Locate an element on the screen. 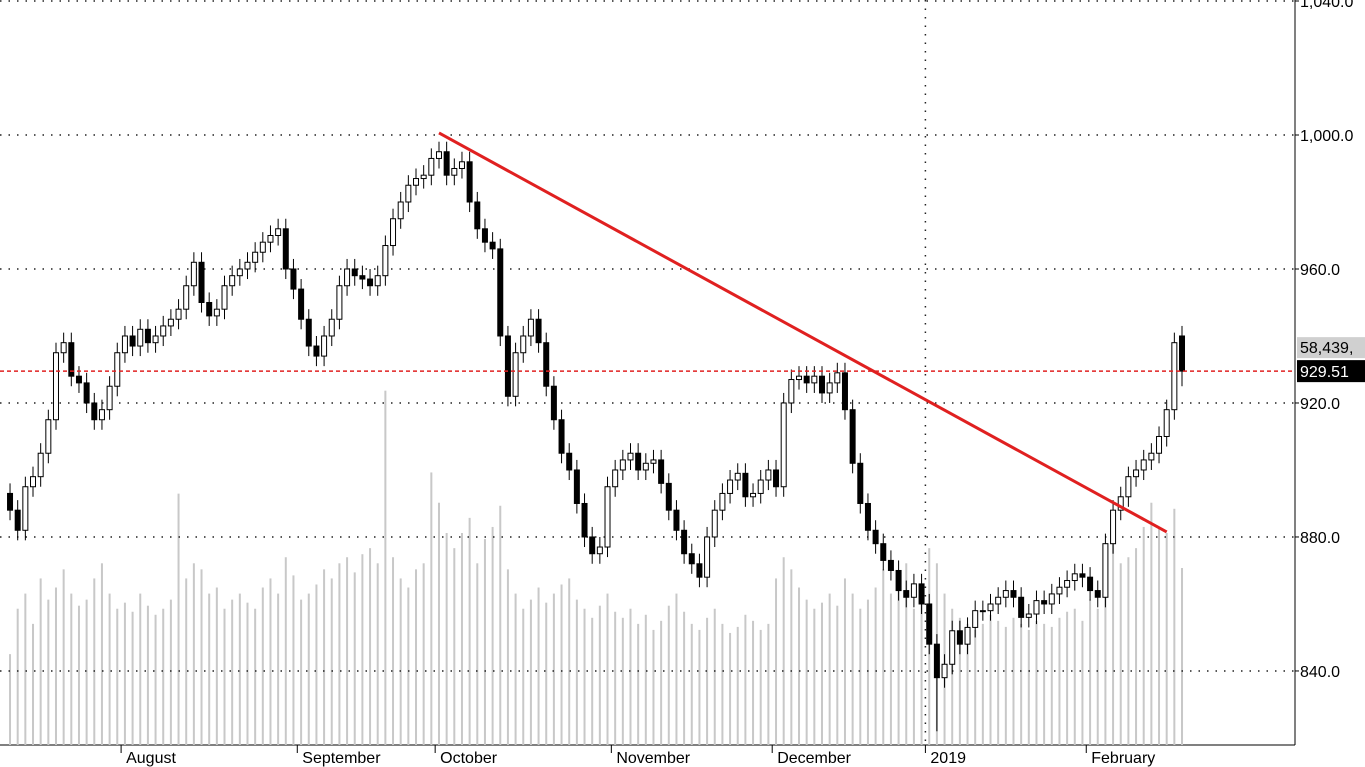  price-label-box is located at coordinates (1331, 371).